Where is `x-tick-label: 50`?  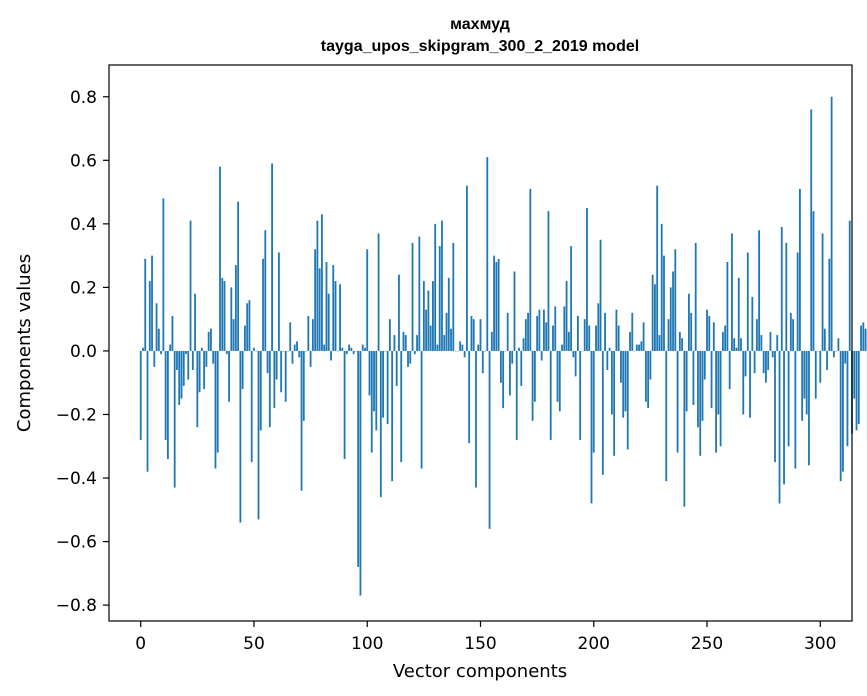 x-tick-label: 50 is located at coordinates (254, 644).